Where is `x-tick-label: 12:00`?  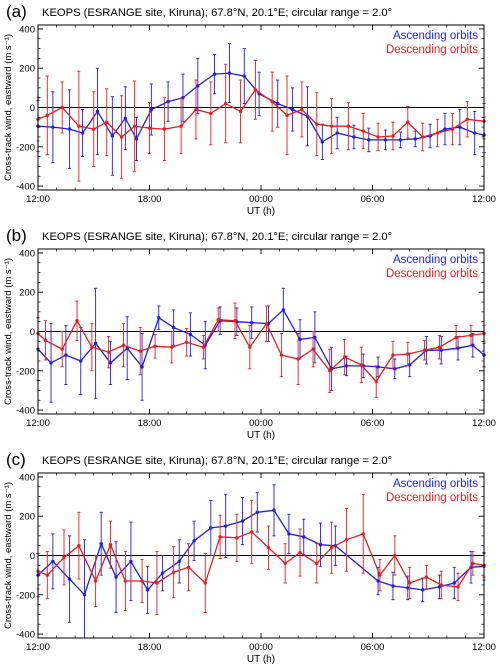 x-tick-label: 12:00 is located at coordinates (38, 199).